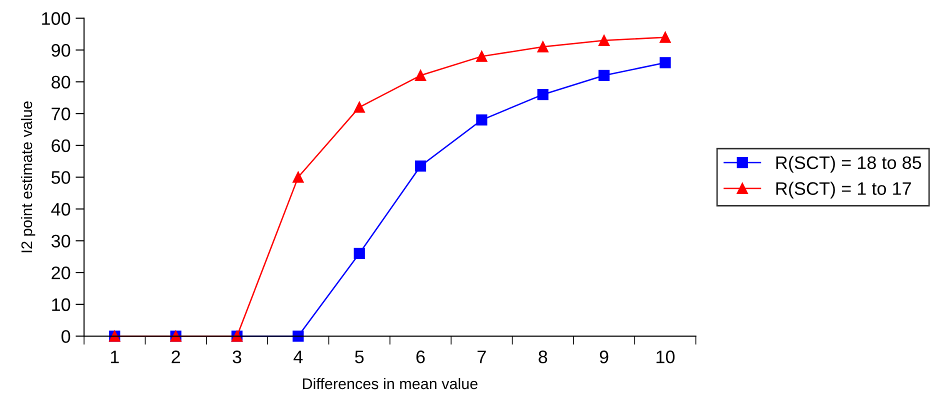 Image resolution: width=934 pixels, height=405 pixels. What do you see at coordinates (482, 357) in the screenshot?
I see `x-tick-label: 7` at bounding box center [482, 357].